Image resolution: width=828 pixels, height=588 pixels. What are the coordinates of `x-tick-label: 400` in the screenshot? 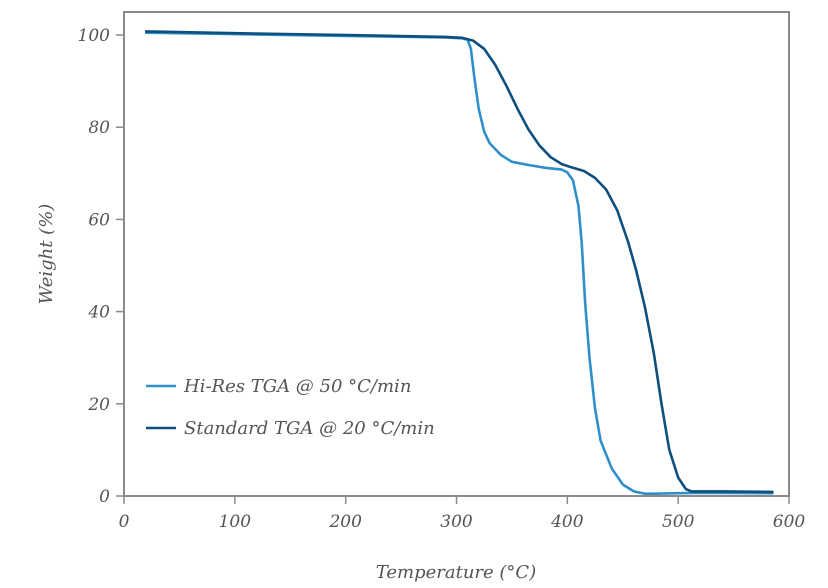 It's located at (567, 522).